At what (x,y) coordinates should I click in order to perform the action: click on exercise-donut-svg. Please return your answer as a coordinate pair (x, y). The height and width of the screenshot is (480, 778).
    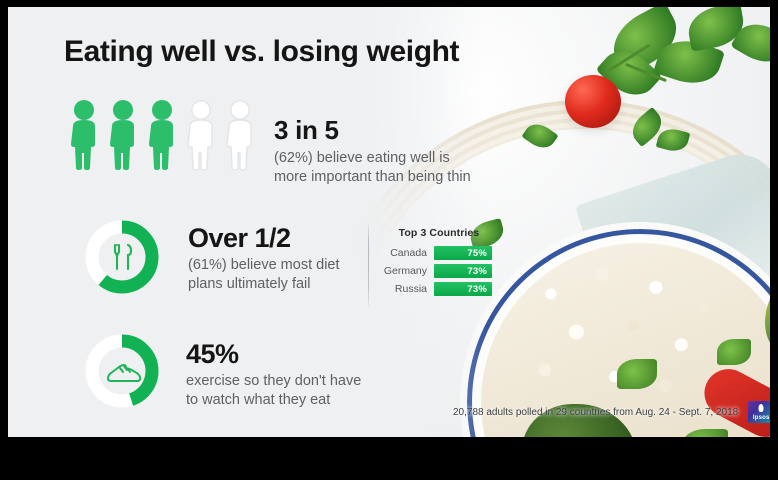
    Looking at the image, I should click on (122, 371).